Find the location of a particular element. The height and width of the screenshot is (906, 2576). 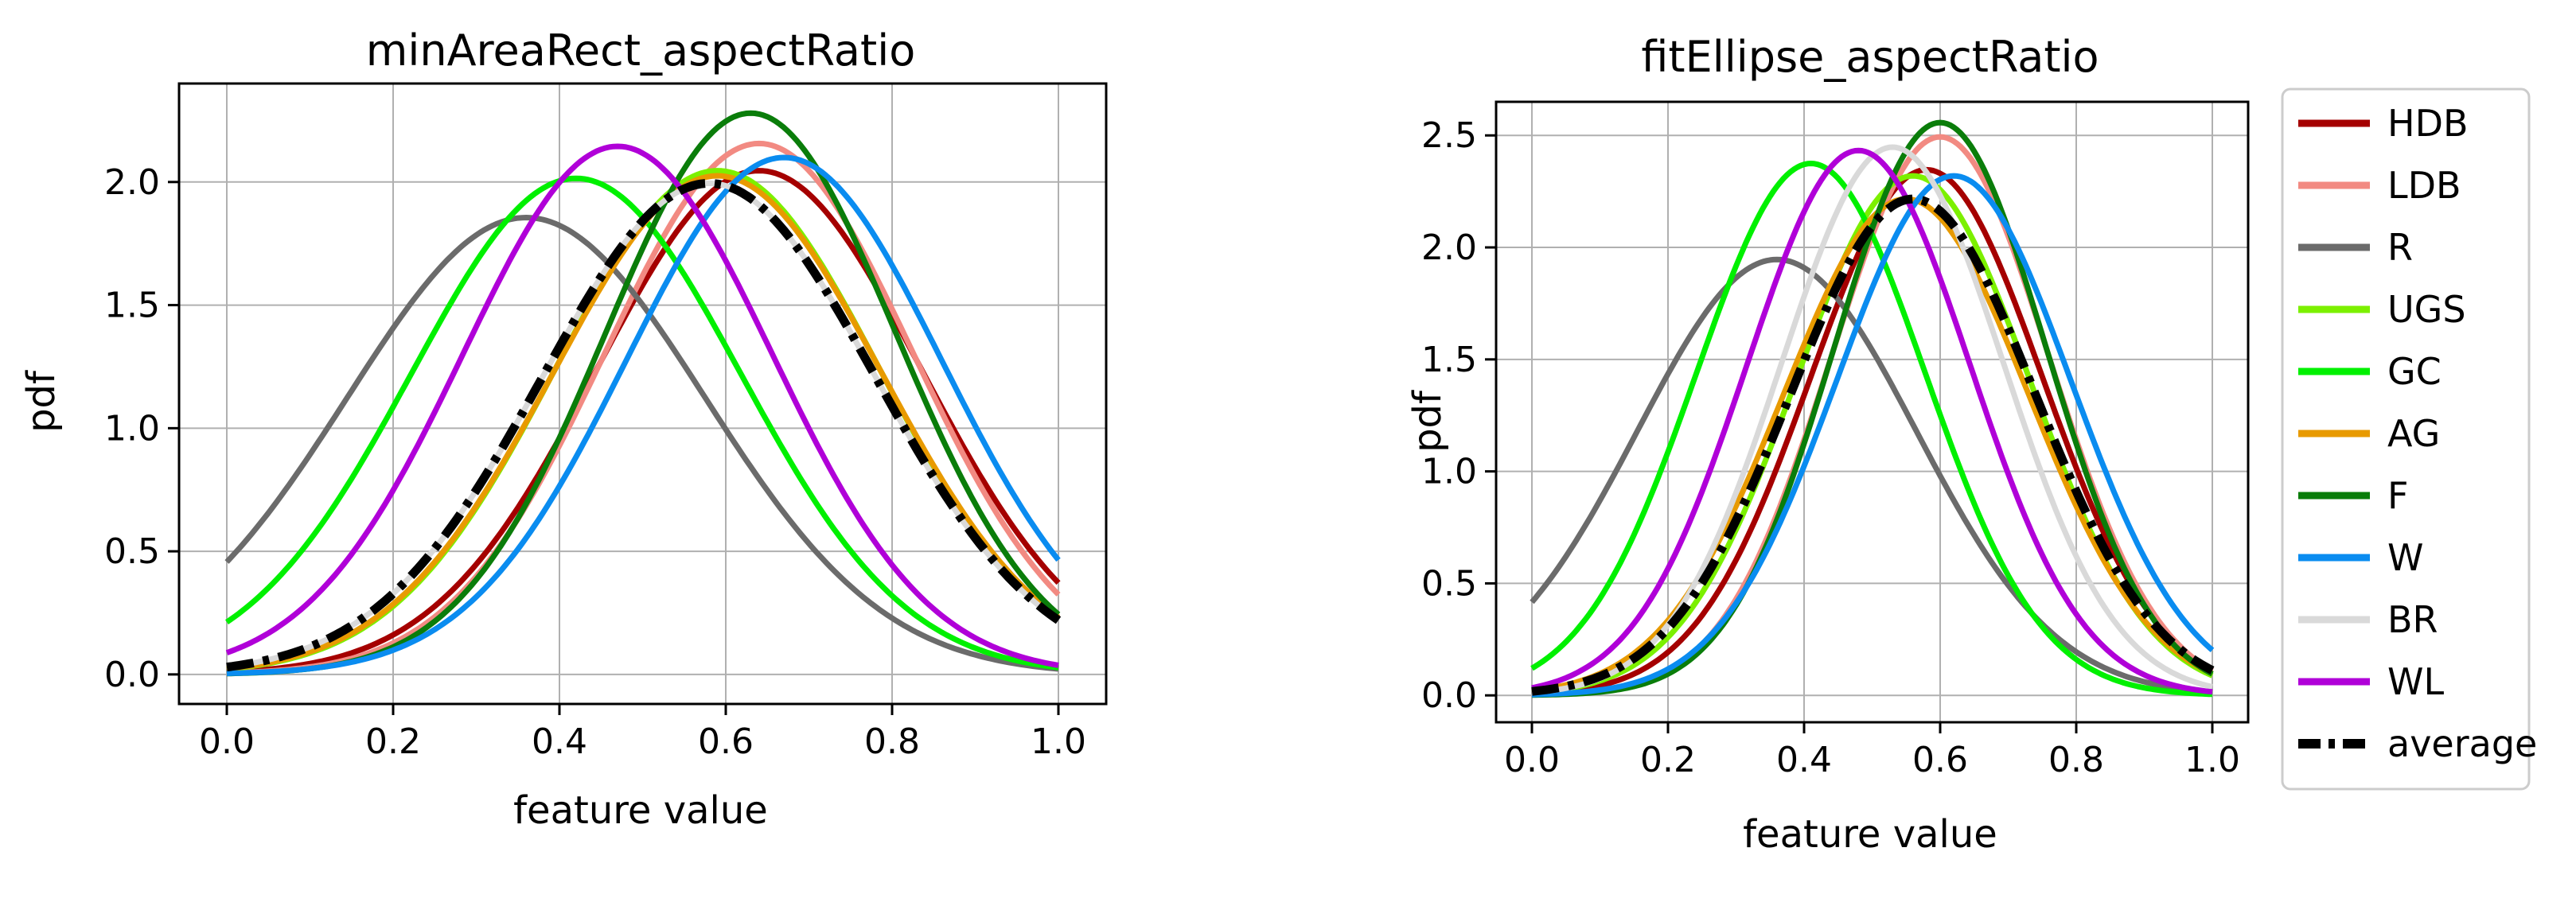

legend-items: HDB LDB R UGS GC AG FW BR WL average is located at coordinates (2417, 433).